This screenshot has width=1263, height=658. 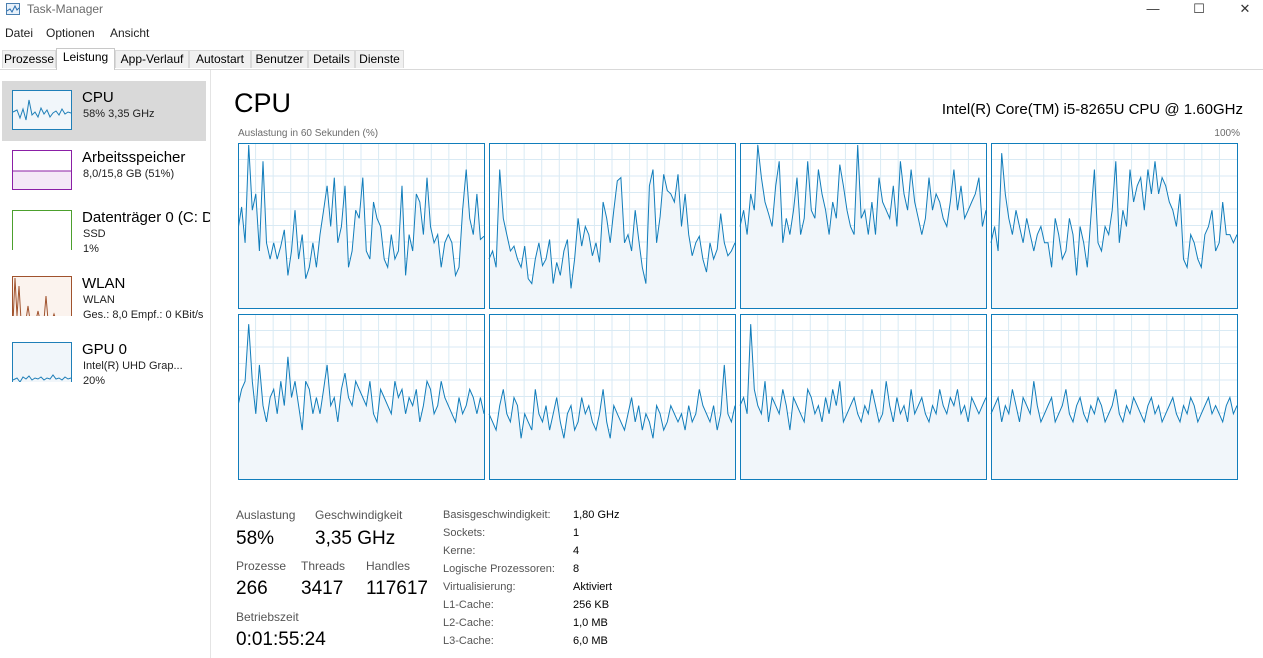 What do you see at coordinates (576, 569) in the screenshot?
I see `info-value: 8` at bounding box center [576, 569].